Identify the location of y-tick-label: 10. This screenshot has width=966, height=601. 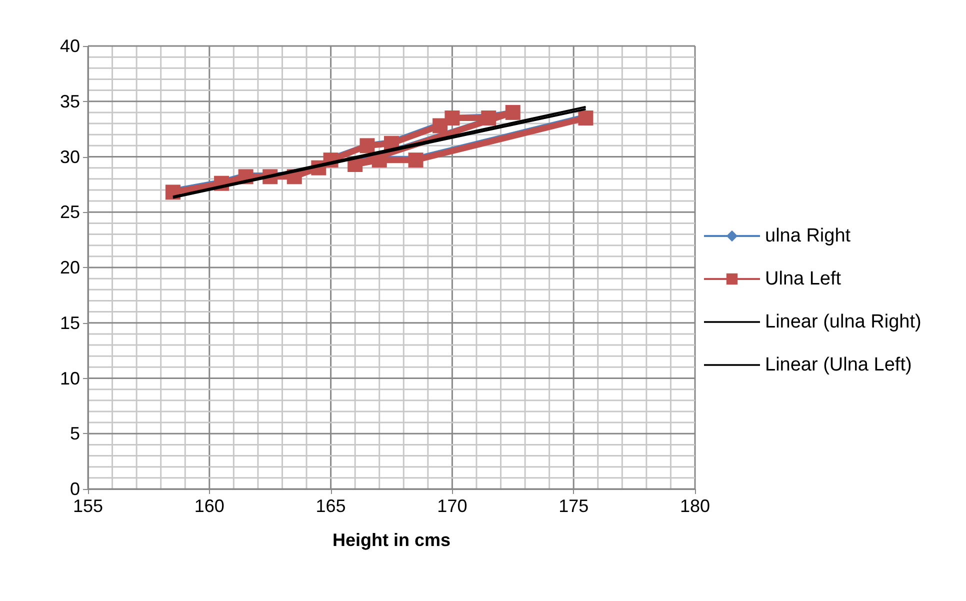
(70, 378).